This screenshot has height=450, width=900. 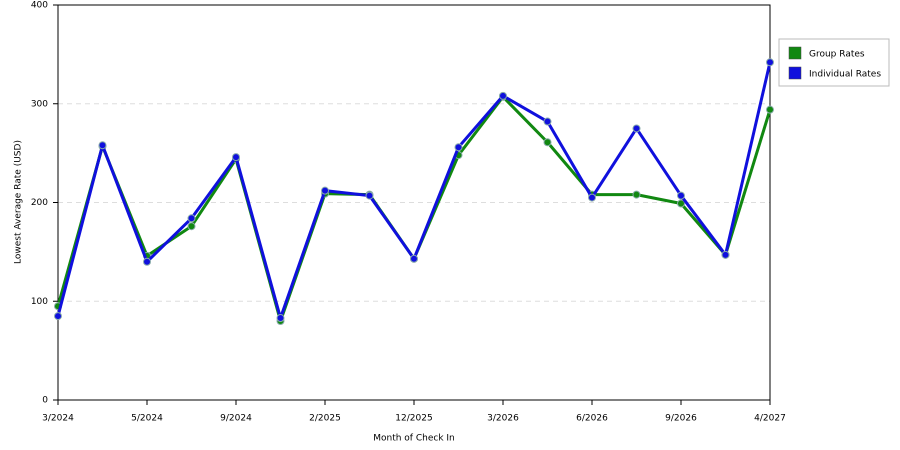 I want to click on y-tick-label: 400, so click(x=39, y=6).